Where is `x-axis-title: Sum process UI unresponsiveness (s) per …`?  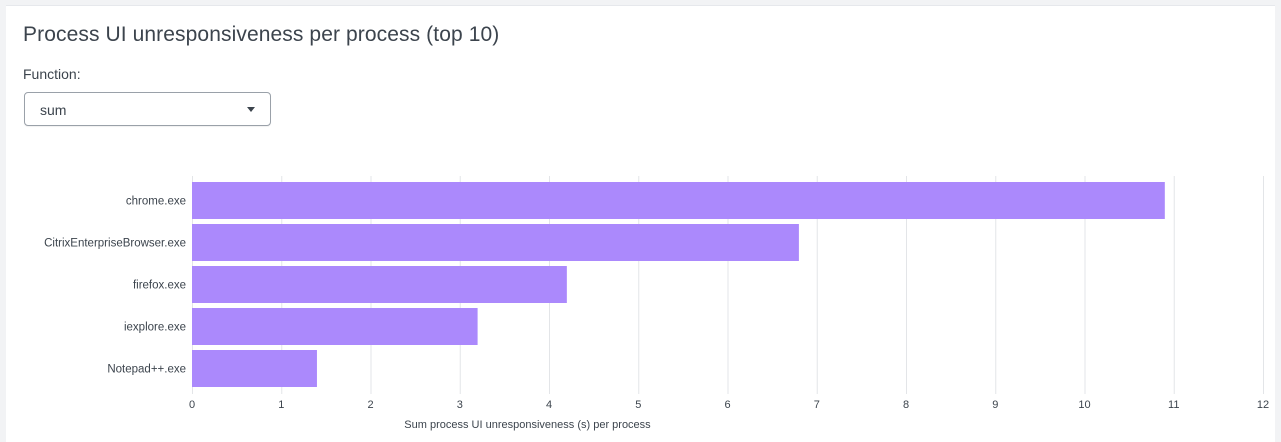
x-axis-title: Sum process UI unresponsiveness (s) per … is located at coordinates (527, 425).